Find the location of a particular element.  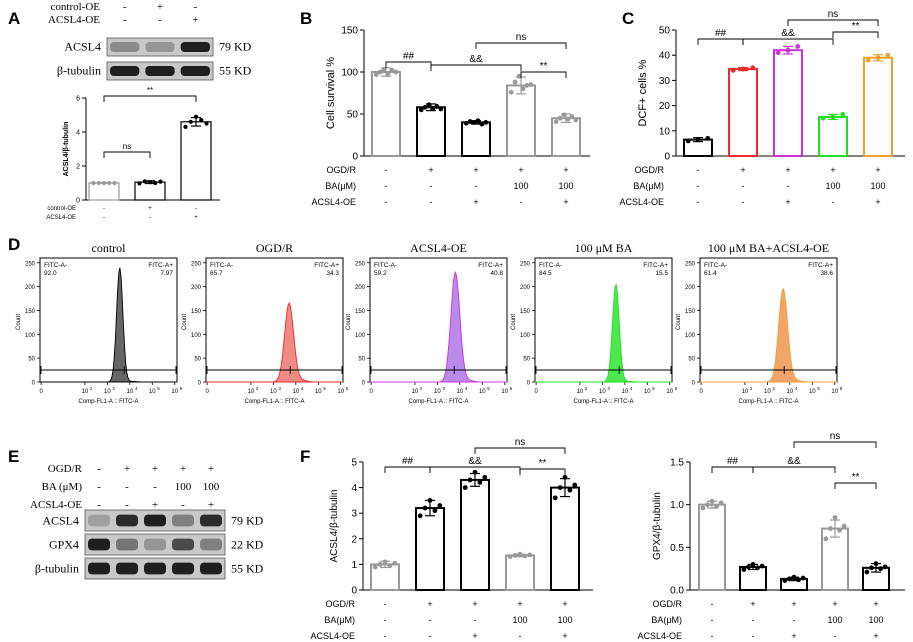

y-tick-label: 0 is located at coordinates (667, 157).